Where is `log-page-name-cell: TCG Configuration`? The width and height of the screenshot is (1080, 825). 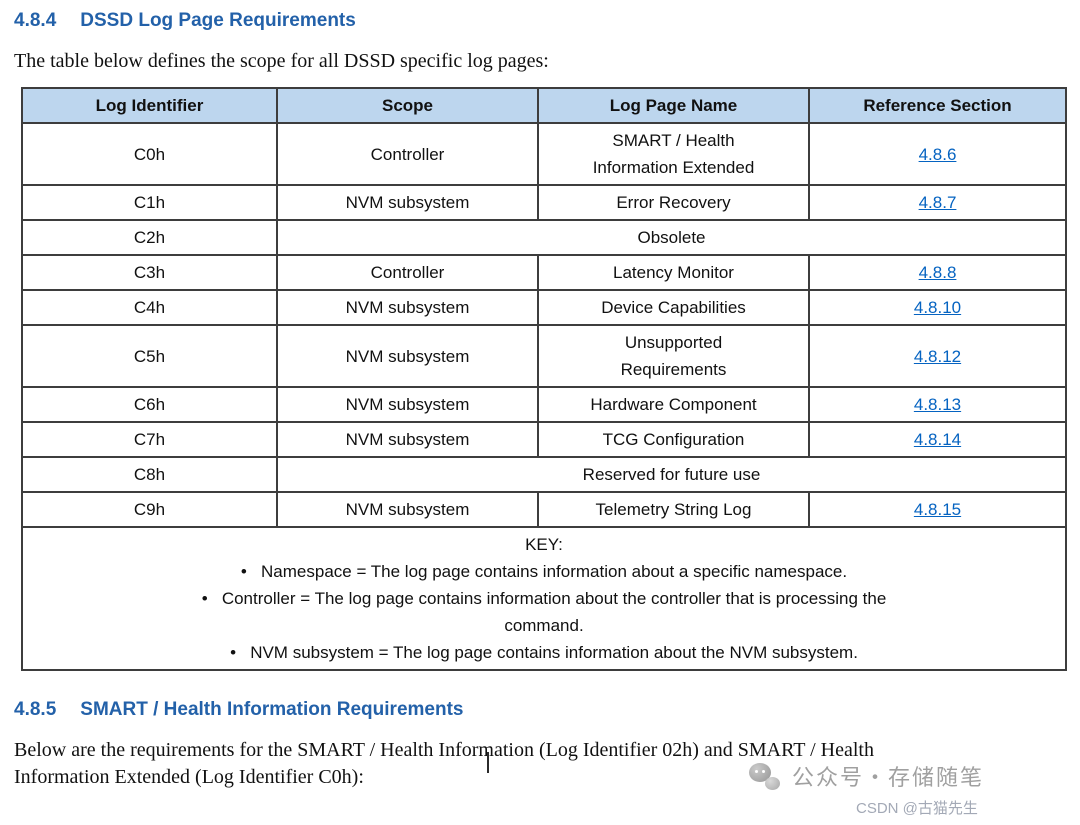 log-page-name-cell: TCG Configuration is located at coordinates (673, 439).